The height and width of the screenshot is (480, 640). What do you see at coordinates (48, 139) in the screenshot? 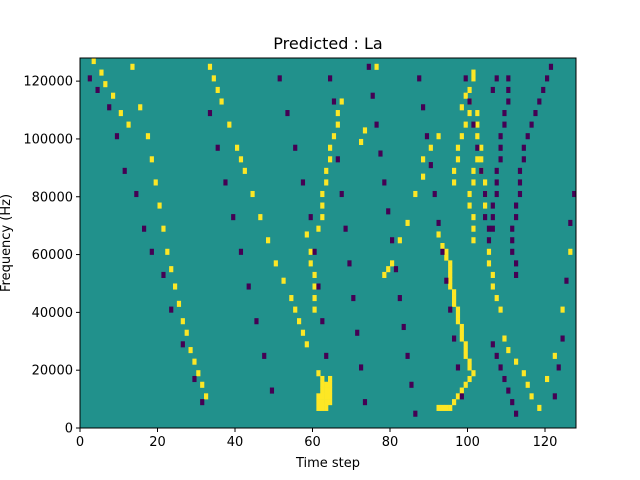
I see `y-tick-label: 100000` at bounding box center [48, 139].